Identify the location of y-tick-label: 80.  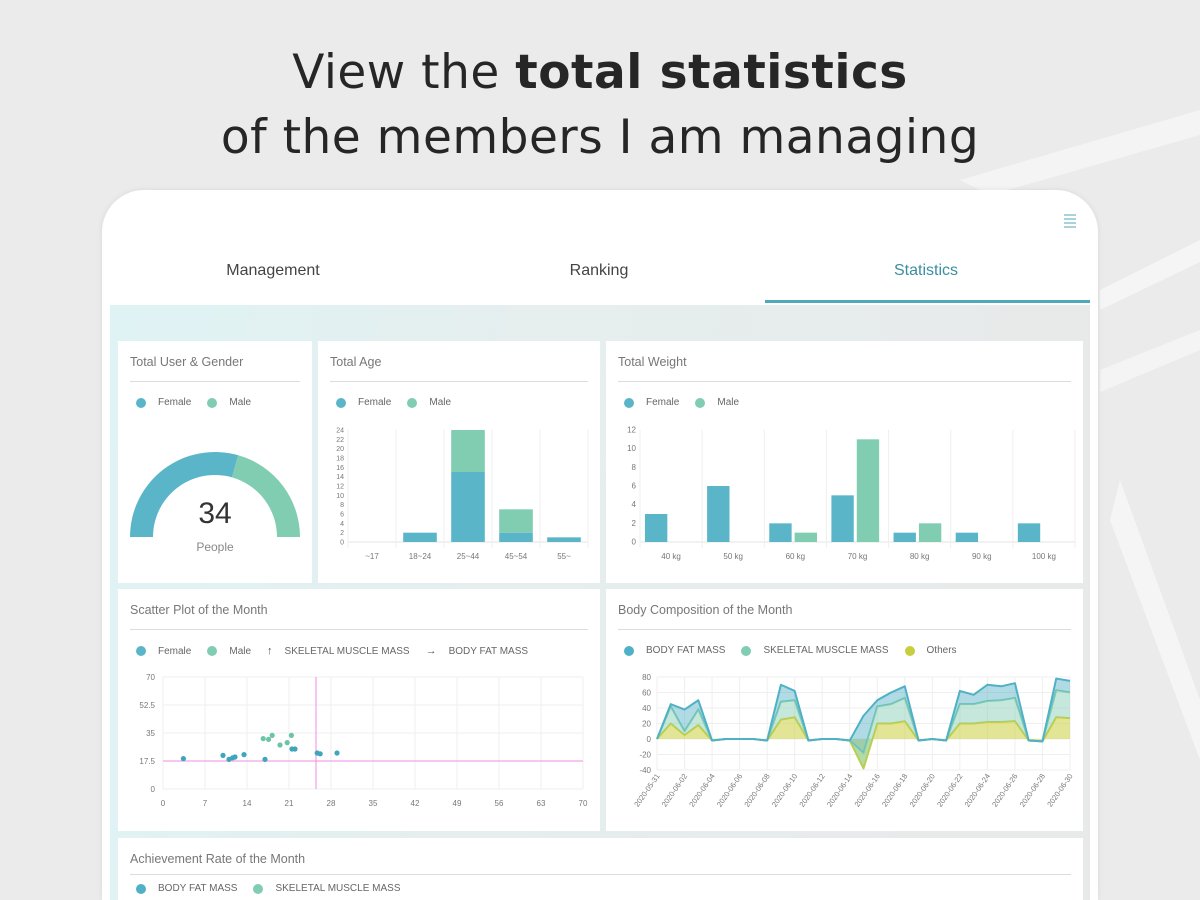
(646, 677).